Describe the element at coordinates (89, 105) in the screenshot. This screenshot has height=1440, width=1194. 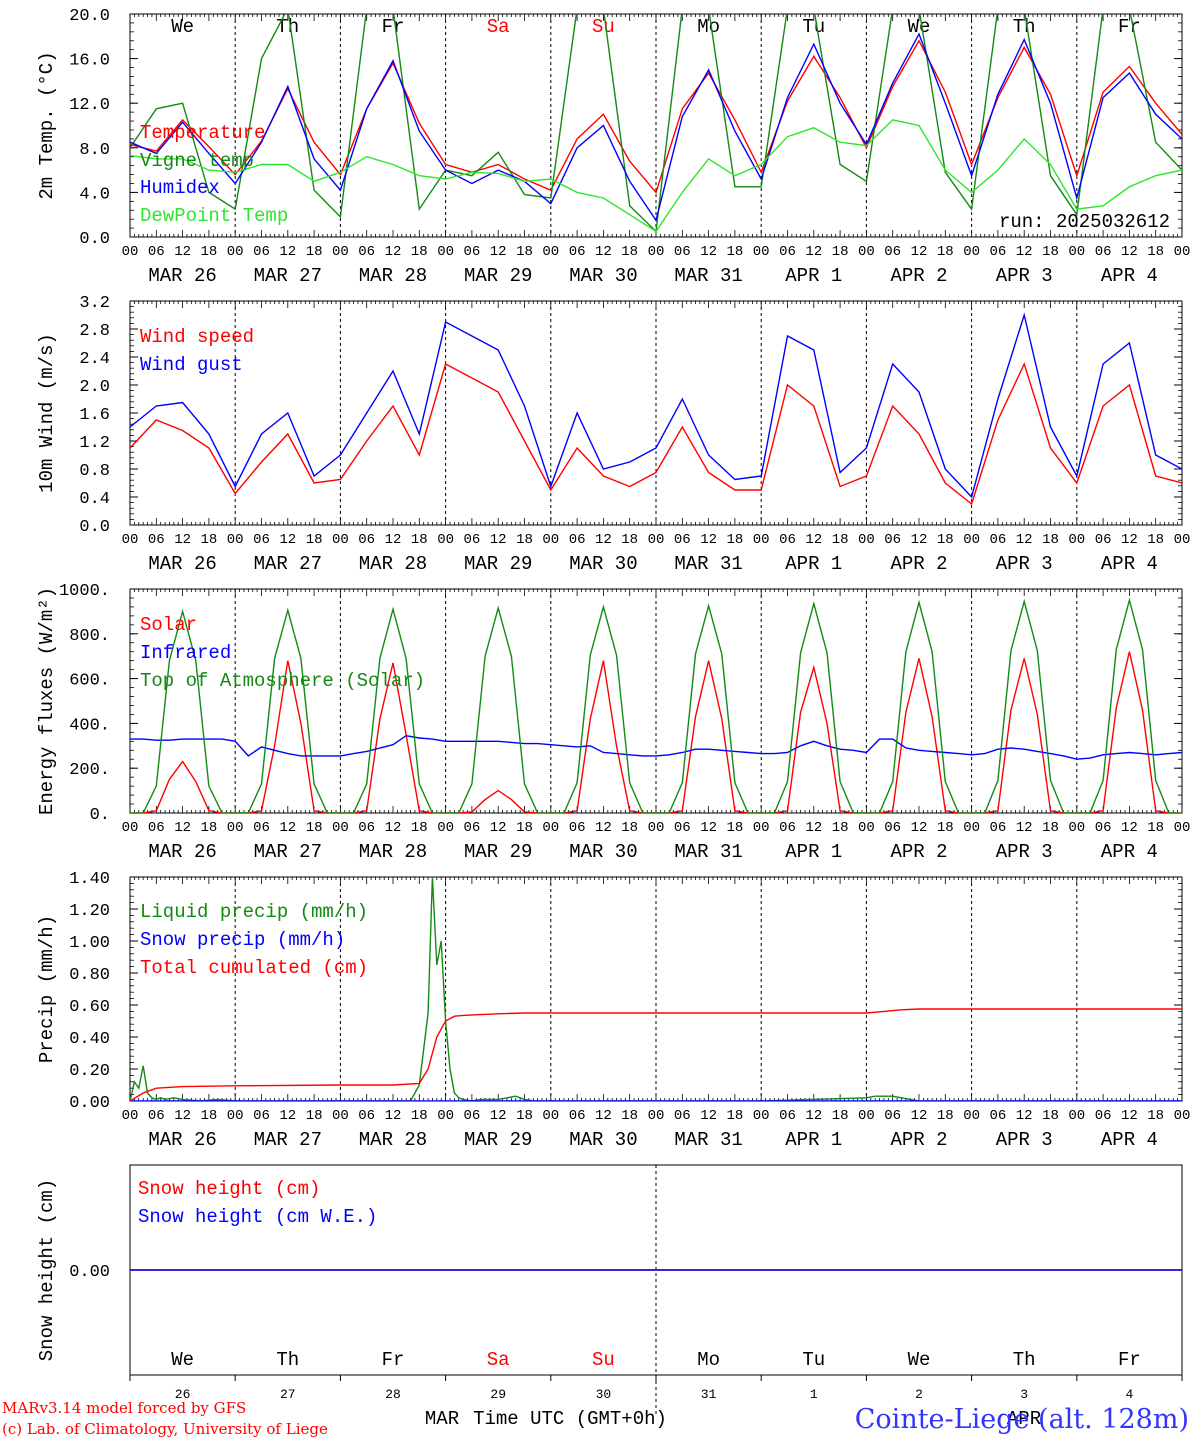
I see `y-tick-label: 12.0` at that location.